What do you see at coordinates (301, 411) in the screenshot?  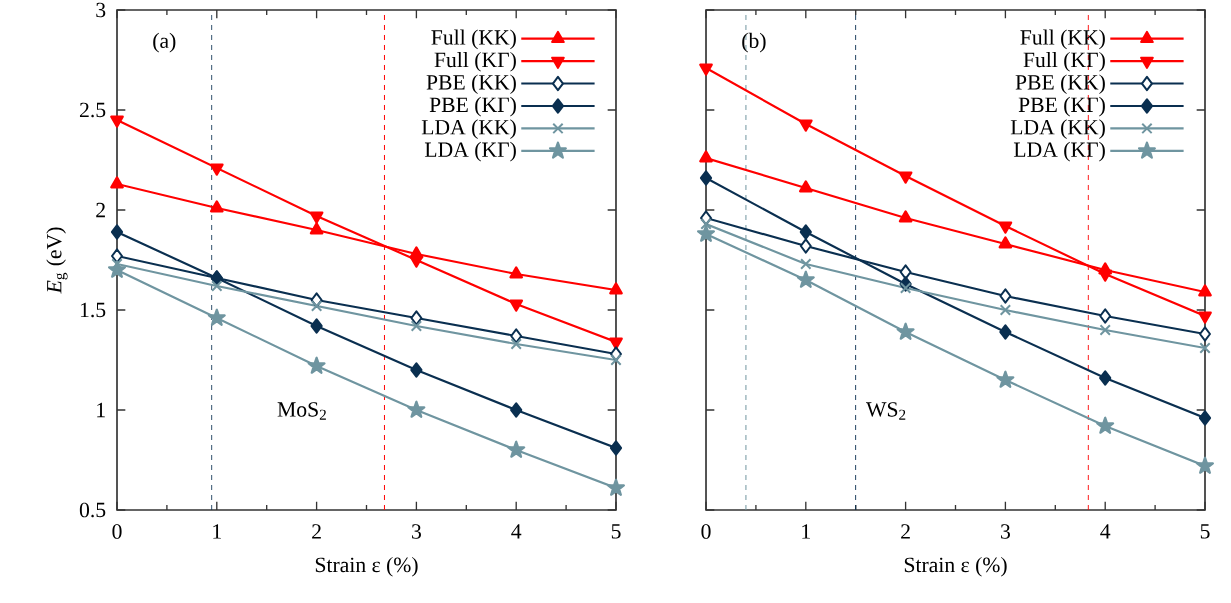 I see `annotation: MoS$_{2}$` at bounding box center [301, 411].